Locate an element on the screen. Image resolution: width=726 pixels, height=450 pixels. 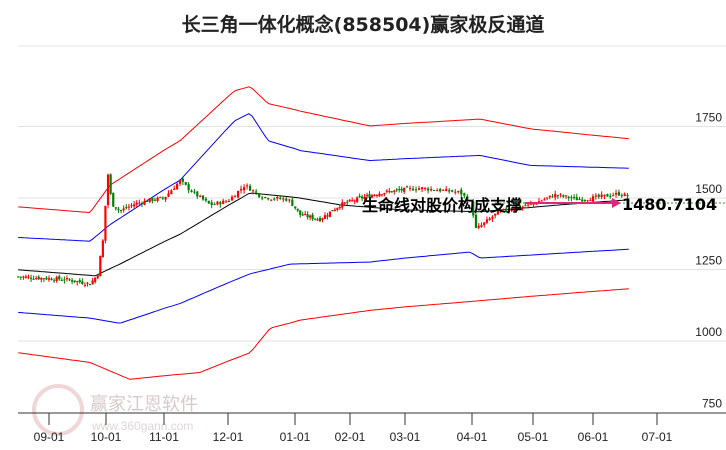
x-tick-label: 04-01 is located at coordinates (472, 437).